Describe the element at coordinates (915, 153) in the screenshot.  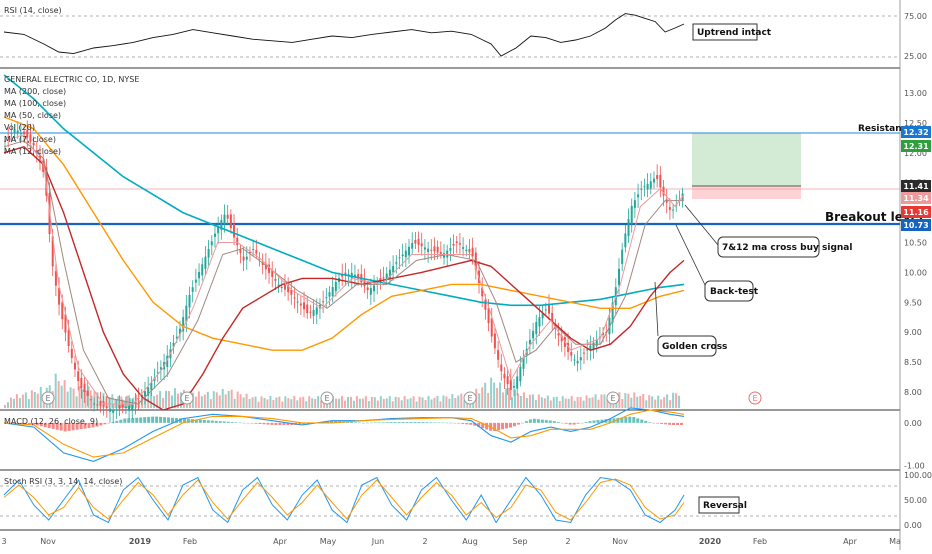
I see `price-tick-label: 12.00` at that location.